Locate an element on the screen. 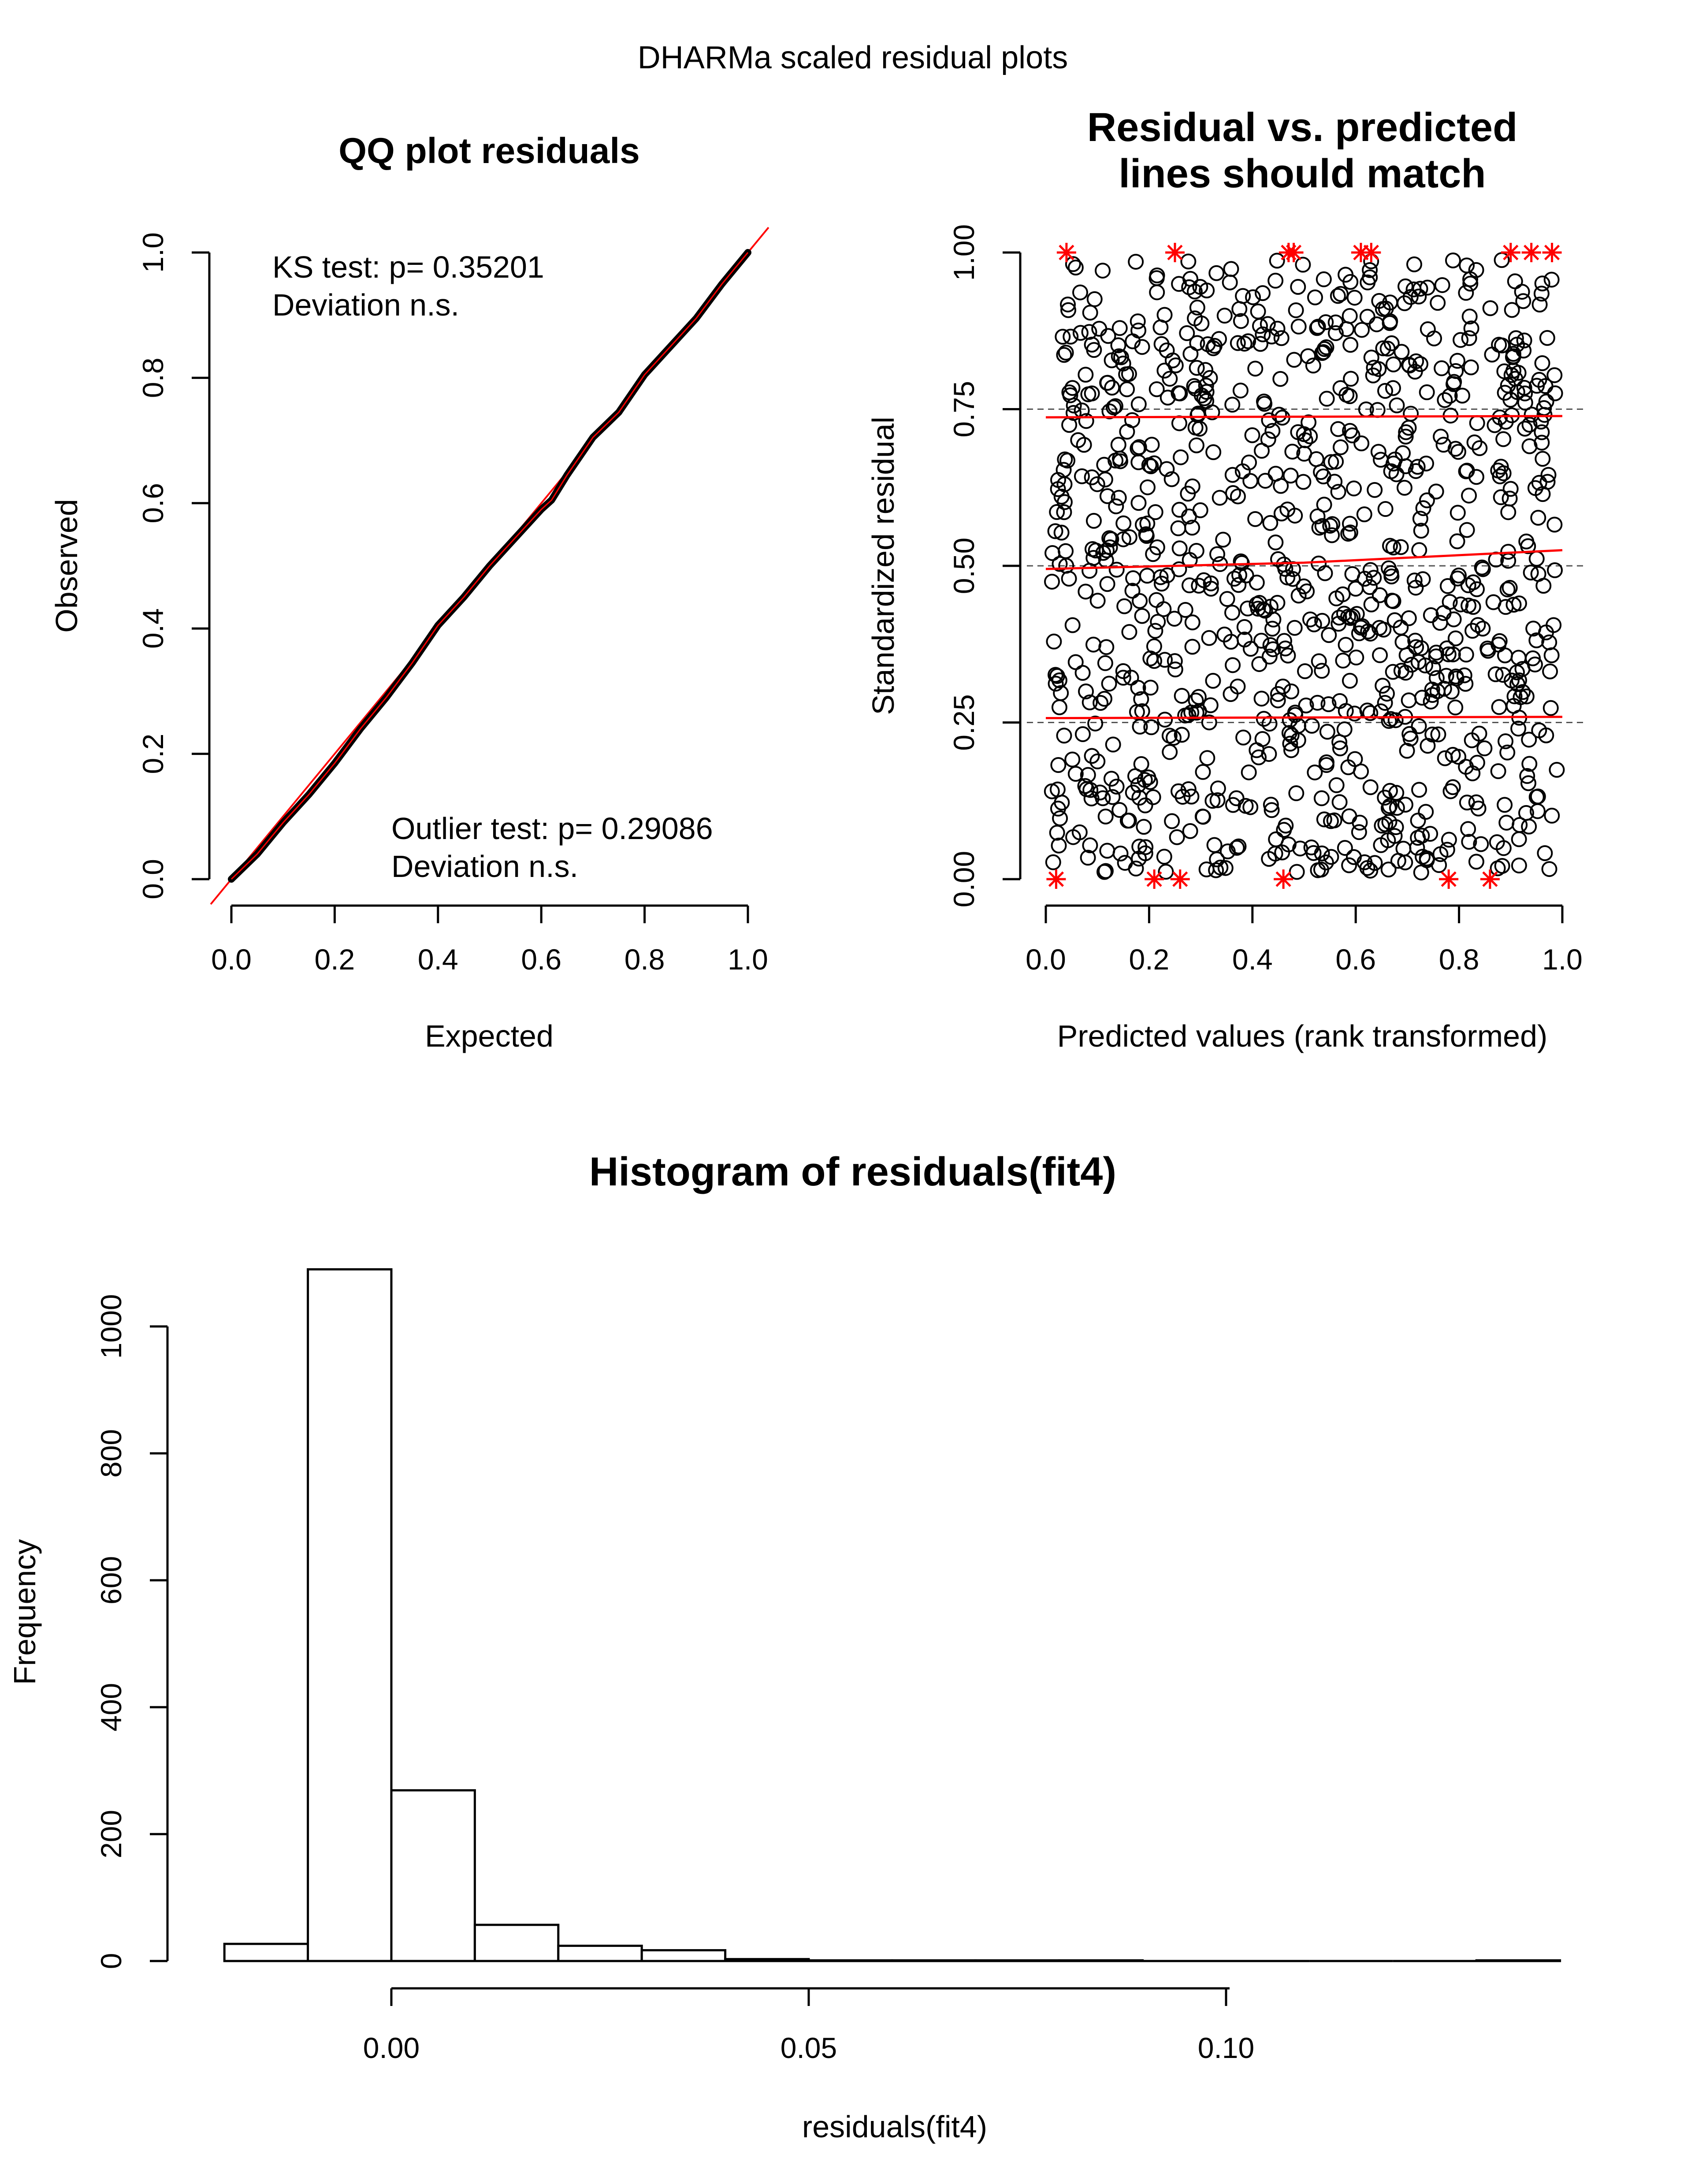 This screenshot has width=1706, height=2184. residual-y-ticks: 0.00 0.25 0.50 0.75 1.00 is located at coordinates (984, 565).